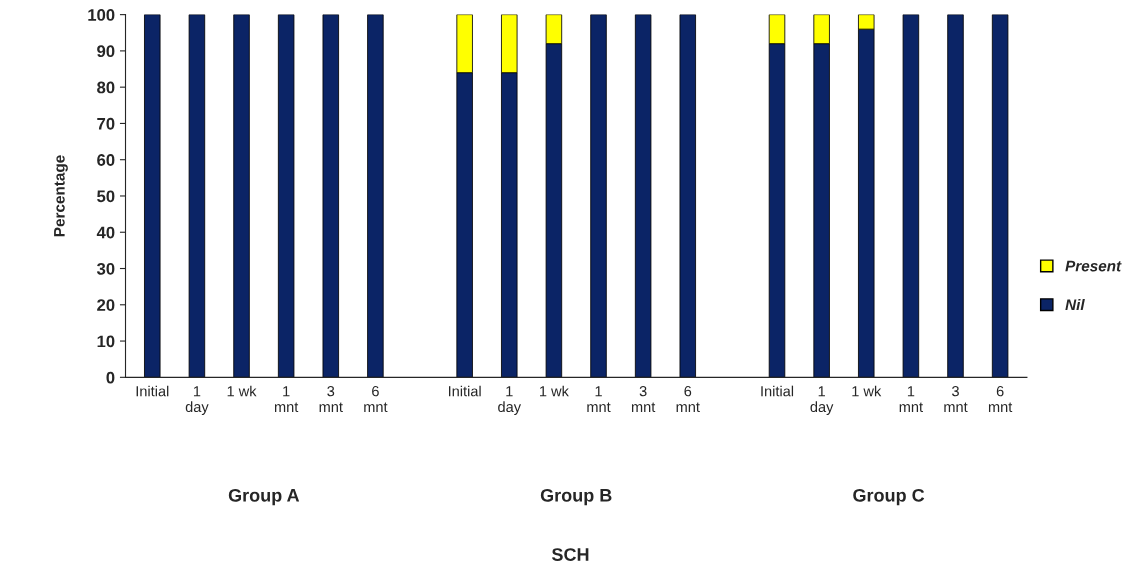 The width and height of the screenshot is (1141, 585). What do you see at coordinates (570, 554) in the screenshot?
I see `text: SCH` at bounding box center [570, 554].